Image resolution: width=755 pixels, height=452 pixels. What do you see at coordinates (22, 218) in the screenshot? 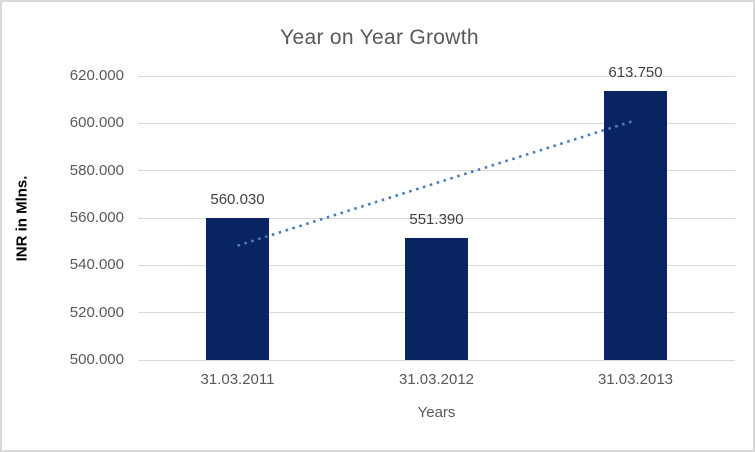
I see `y-axis-title: INR in Mlns.` at bounding box center [22, 218].